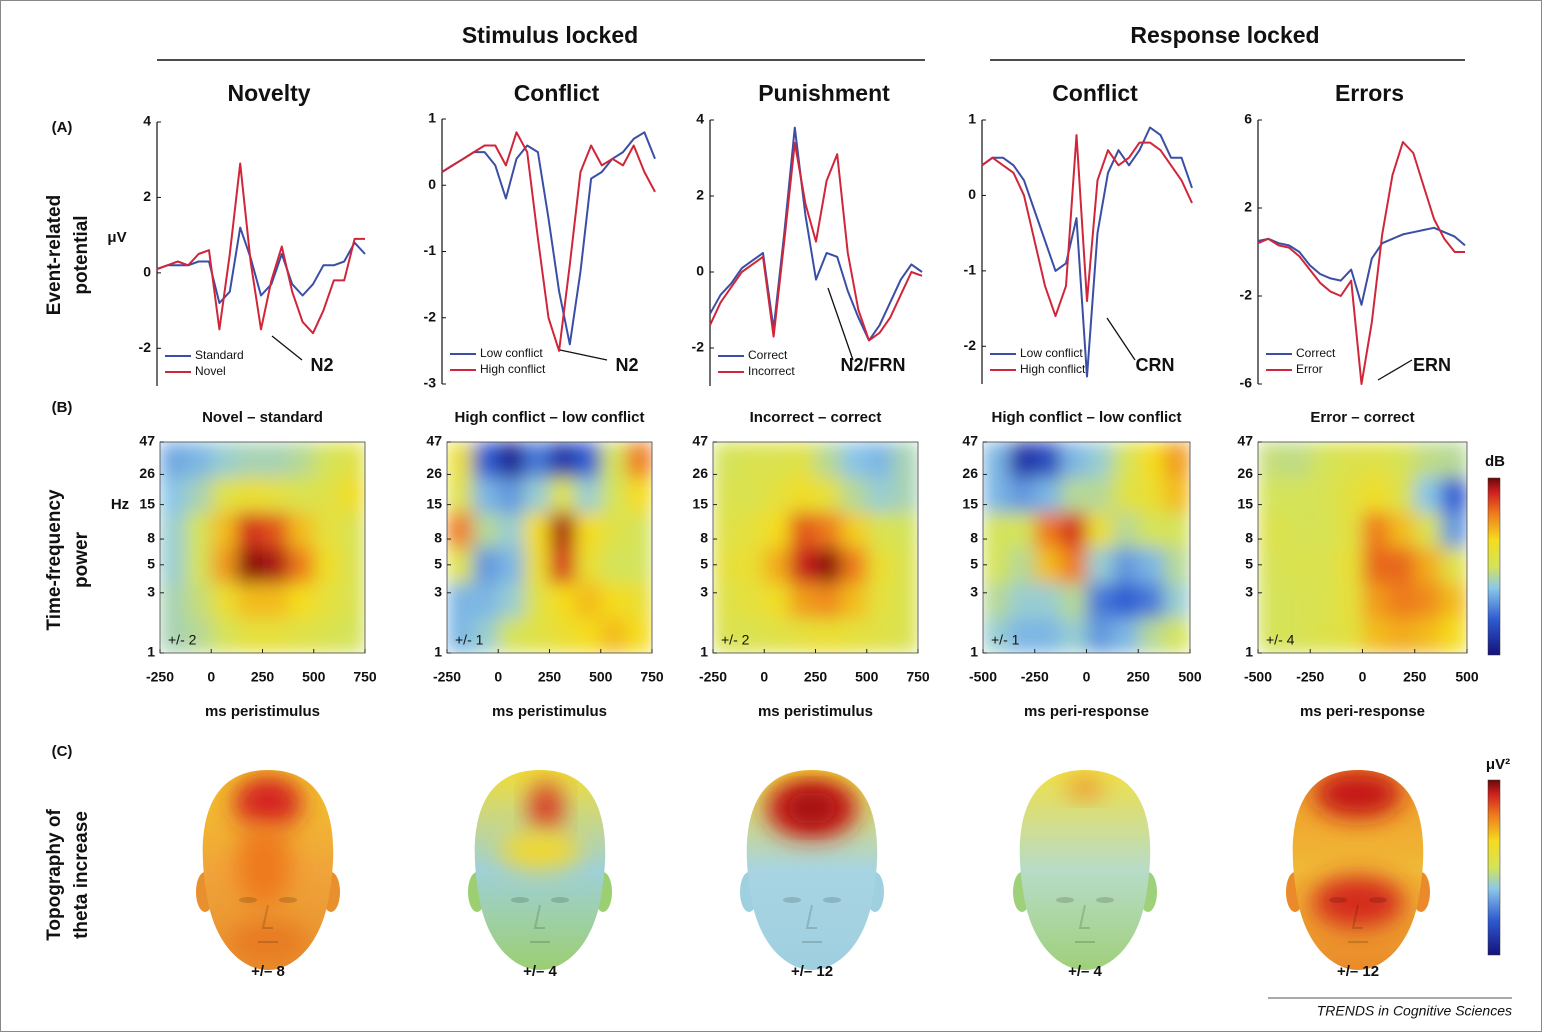  I want to click on head-spots, so click(1085, 788).